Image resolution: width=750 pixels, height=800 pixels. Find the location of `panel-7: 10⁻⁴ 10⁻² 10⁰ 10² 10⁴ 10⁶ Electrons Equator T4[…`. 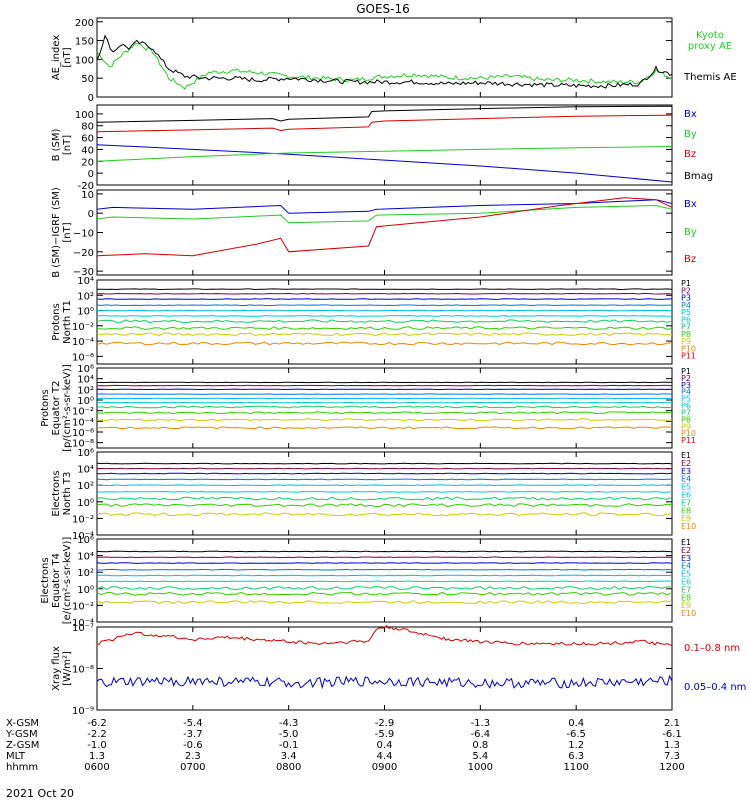

panel-7: 10⁻⁴ 10⁻² 10⁰ 10² 10⁴ 10⁶ Electrons Equator T4[… is located at coordinates (368, 582).